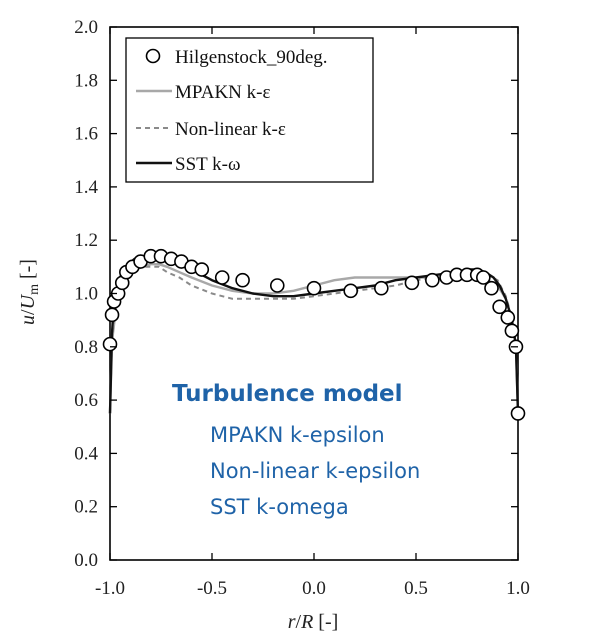  Describe the element at coordinates (279, 507) in the screenshot. I see `annotation-item-sst: SST k-omega` at that location.